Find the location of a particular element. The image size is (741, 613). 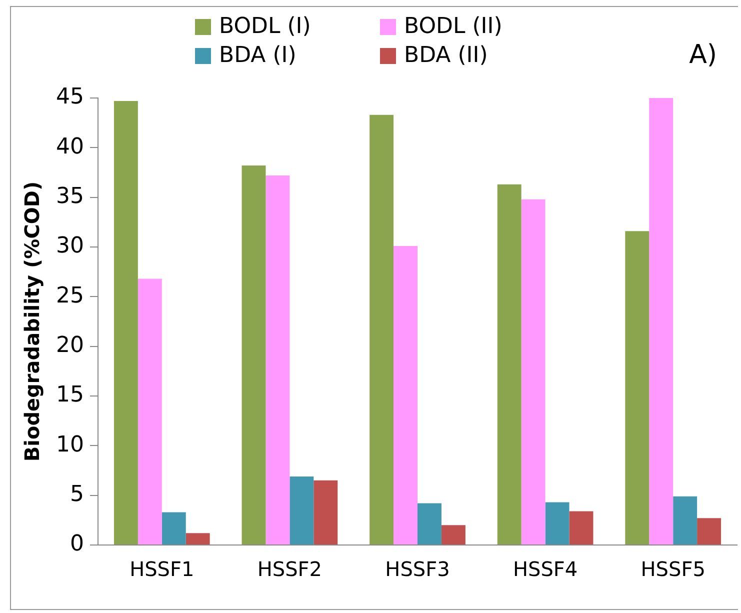

y-tick-label: 20 is located at coordinates (70, 345).